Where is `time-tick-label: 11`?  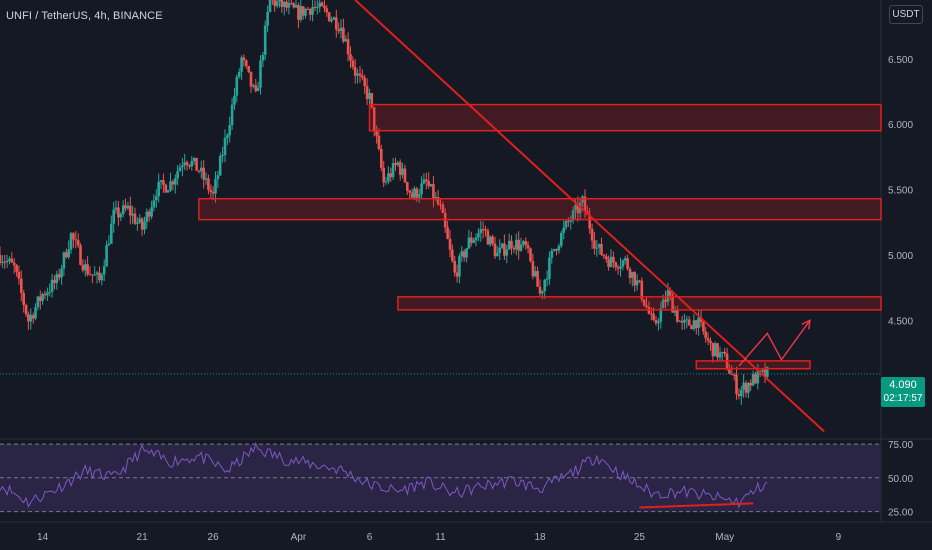 time-tick-label: 11 is located at coordinates (440, 537).